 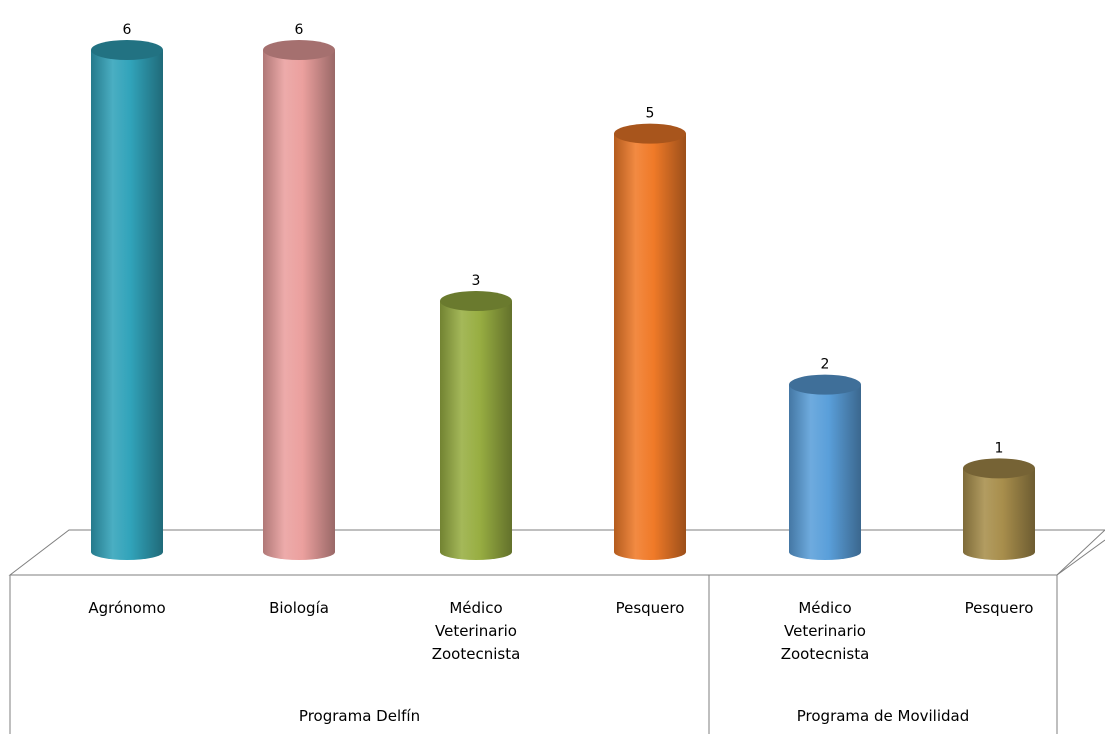 I want to click on chart-floor-plane, so click(x=556, y=552).